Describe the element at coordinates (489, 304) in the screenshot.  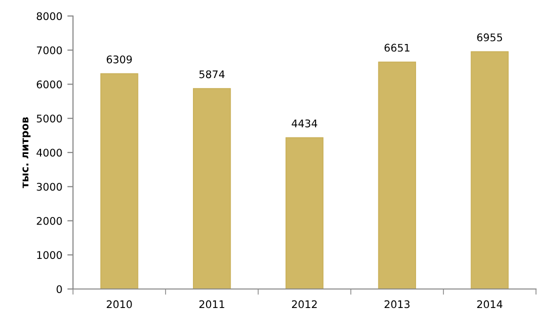
I see `x-tick-label: 2014` at that location.